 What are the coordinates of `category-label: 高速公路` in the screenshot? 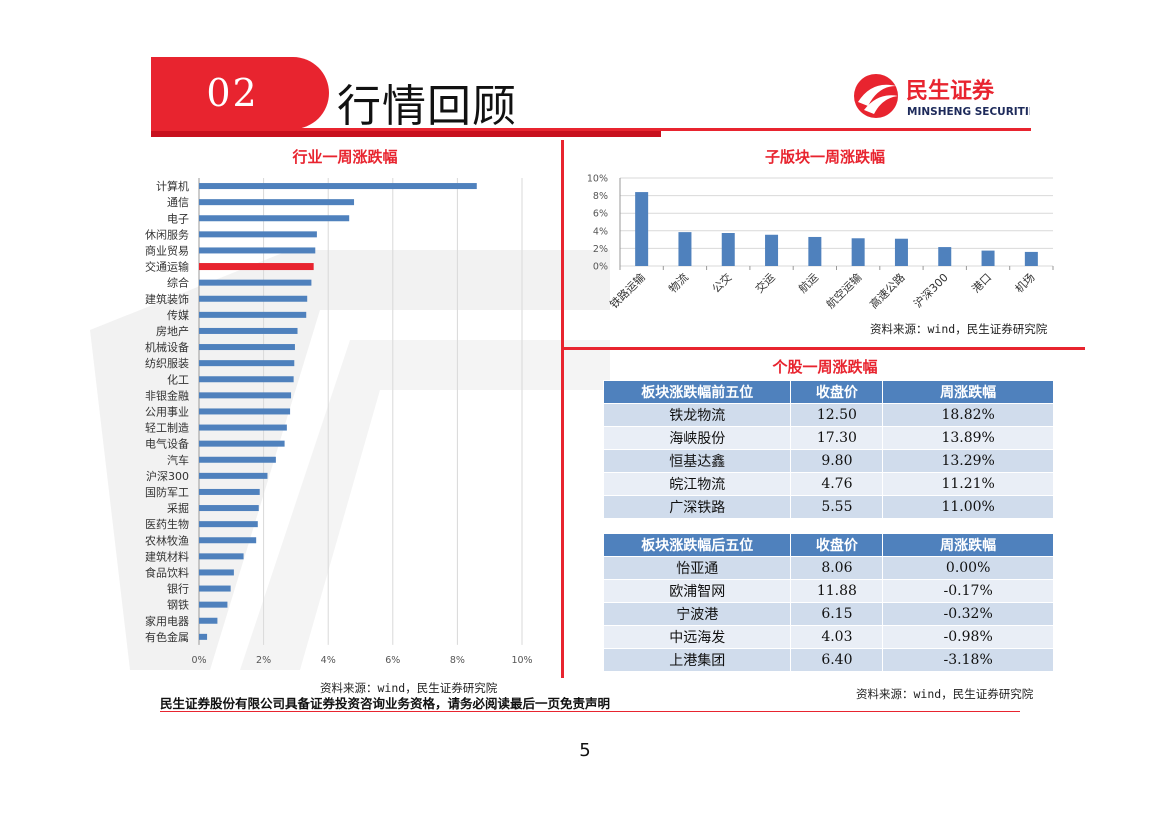 It's located at (887, 290).